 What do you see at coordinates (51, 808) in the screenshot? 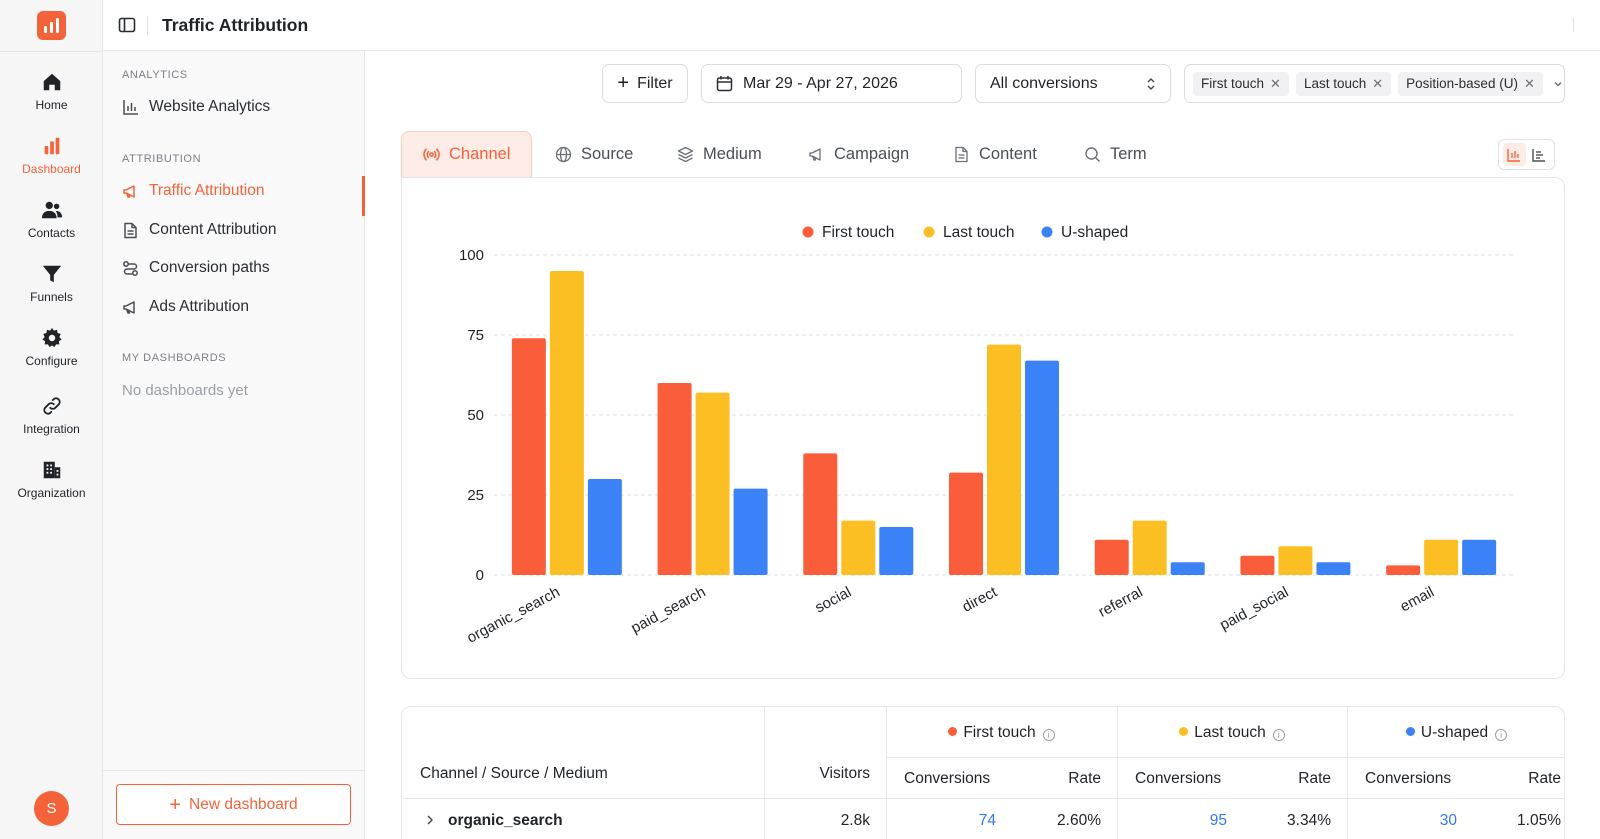
I see `user-avatar: S` at bounding box center [51, 808].